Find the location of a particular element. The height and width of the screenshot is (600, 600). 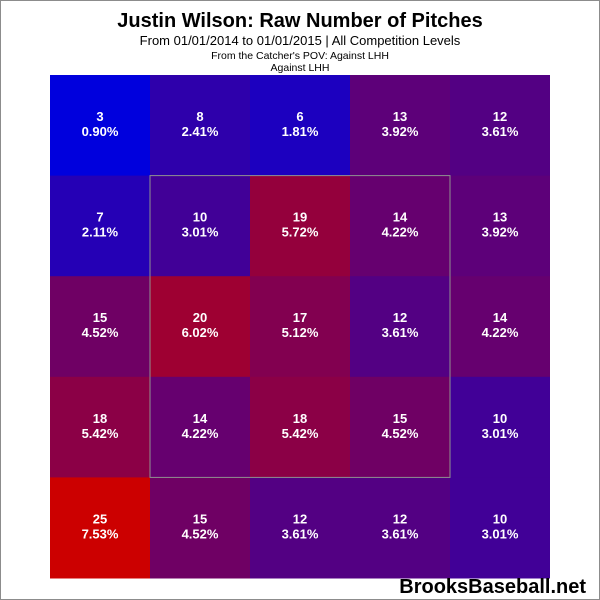

heatmap-cell-r1-c0 is located at coordinates (100, 226).